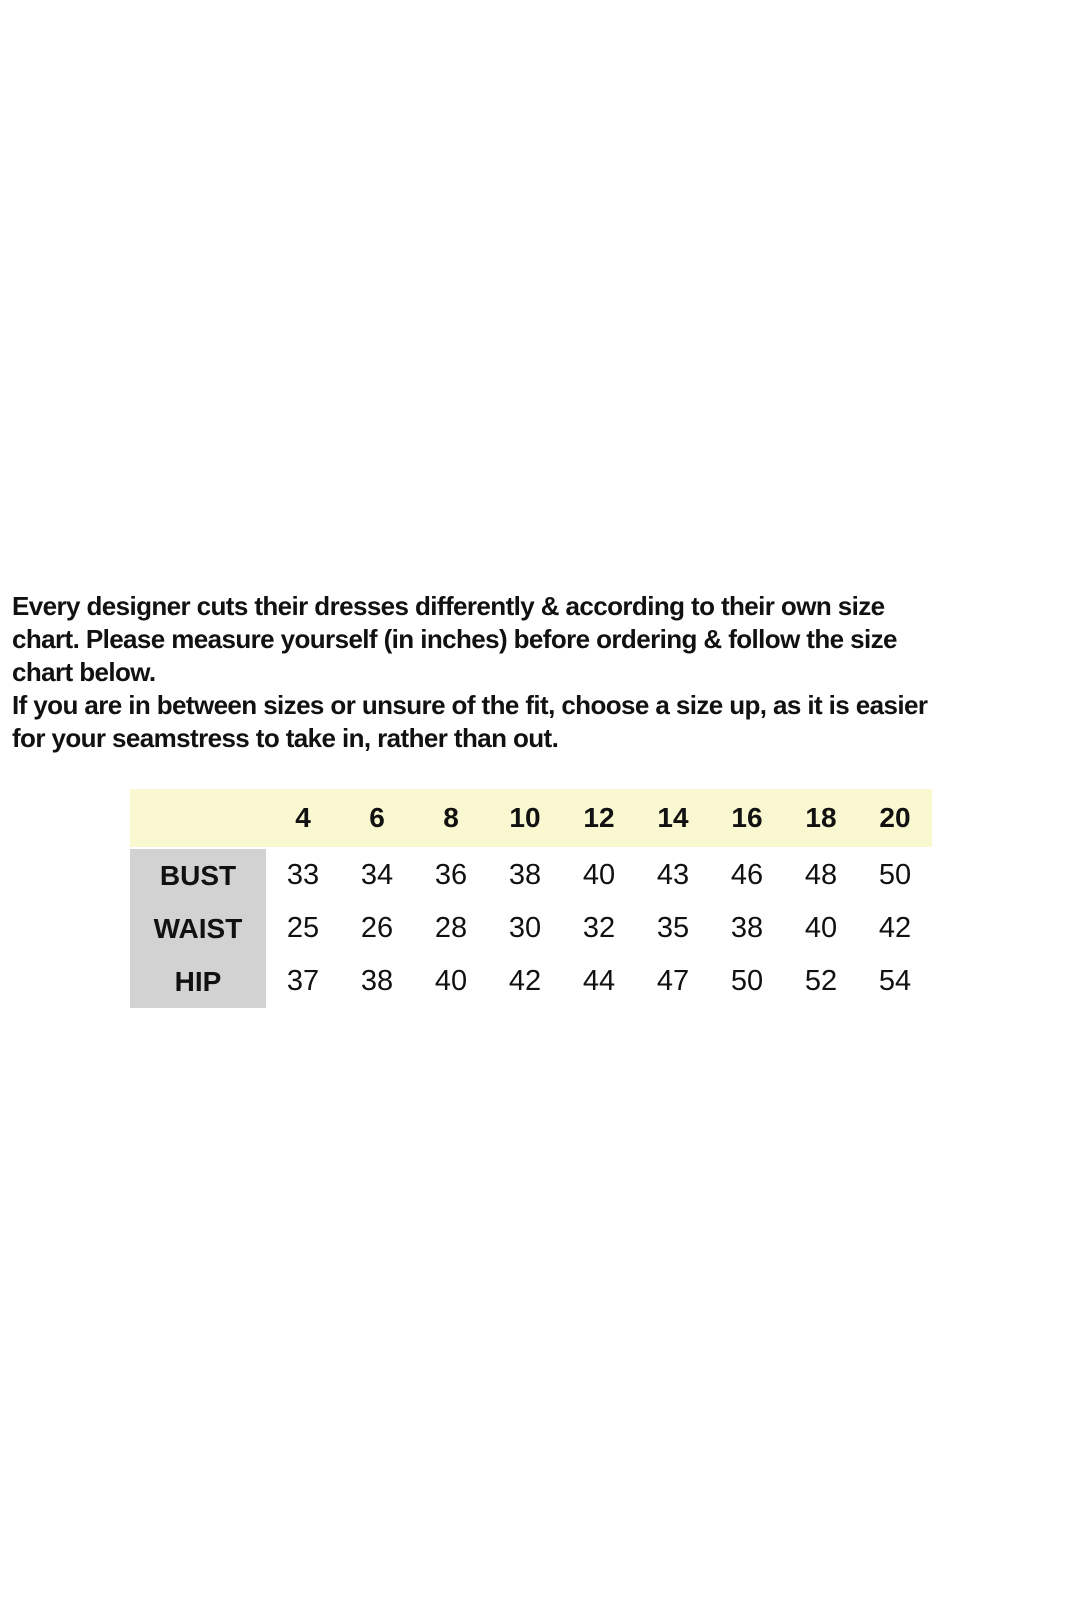 The image size is (1080, 1620). I want to click on corner-cell, so click(198, 819).